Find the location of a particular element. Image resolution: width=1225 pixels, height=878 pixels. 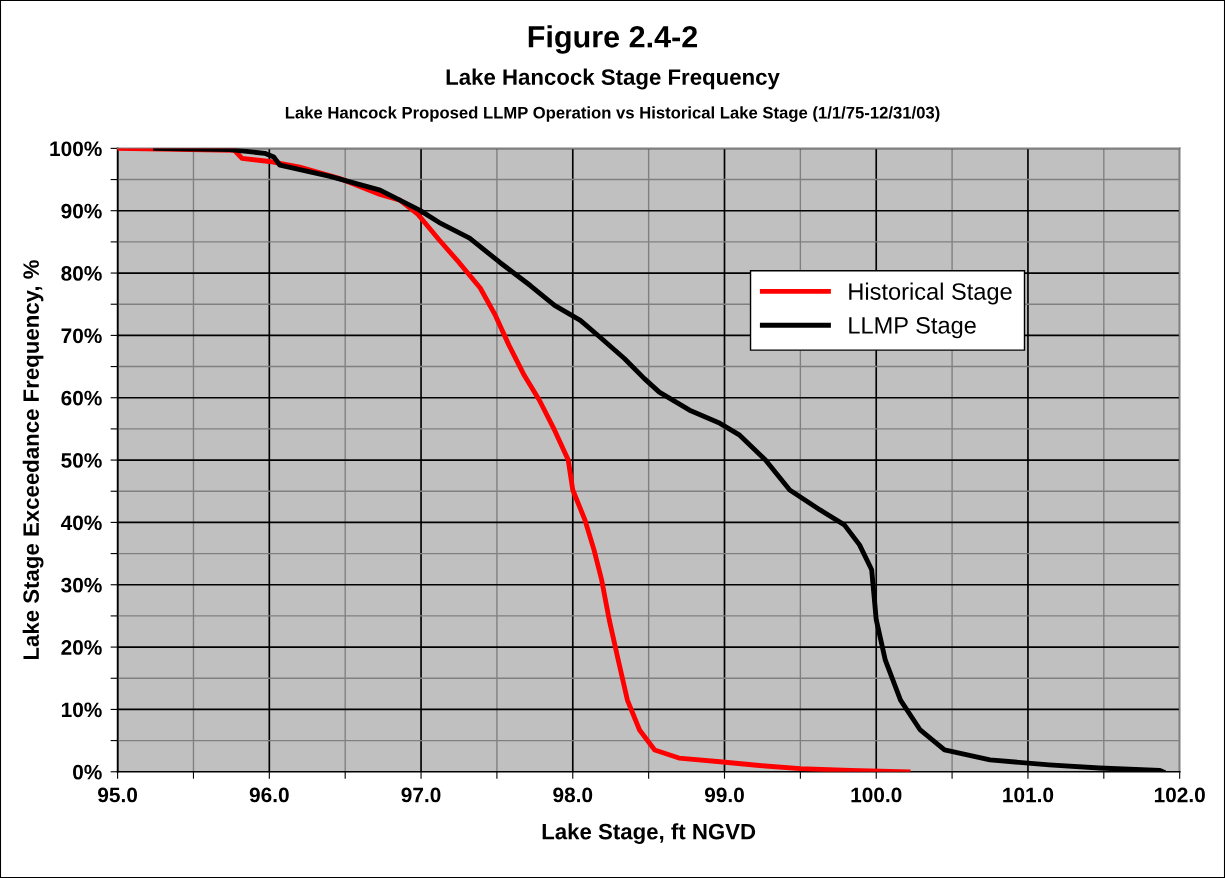

x-tick-label: 96.0 is located at coordinates (269, 795).